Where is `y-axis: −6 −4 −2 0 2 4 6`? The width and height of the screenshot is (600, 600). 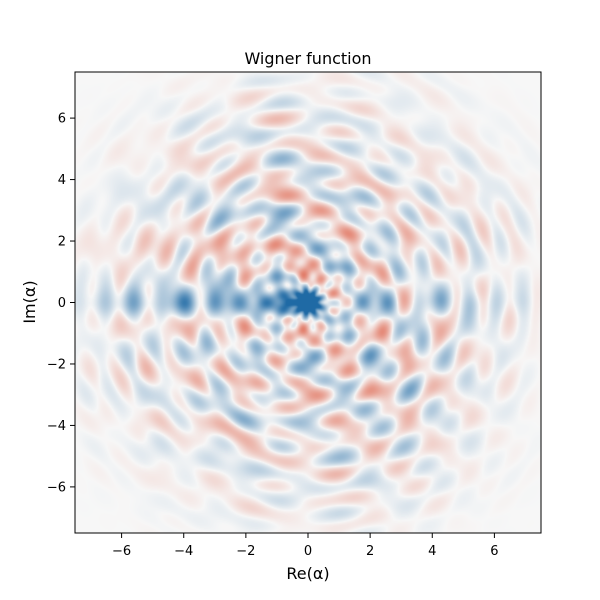 y-axis: −6 −4 −2 0 2 4 6 is located at coordinates (61, 303).